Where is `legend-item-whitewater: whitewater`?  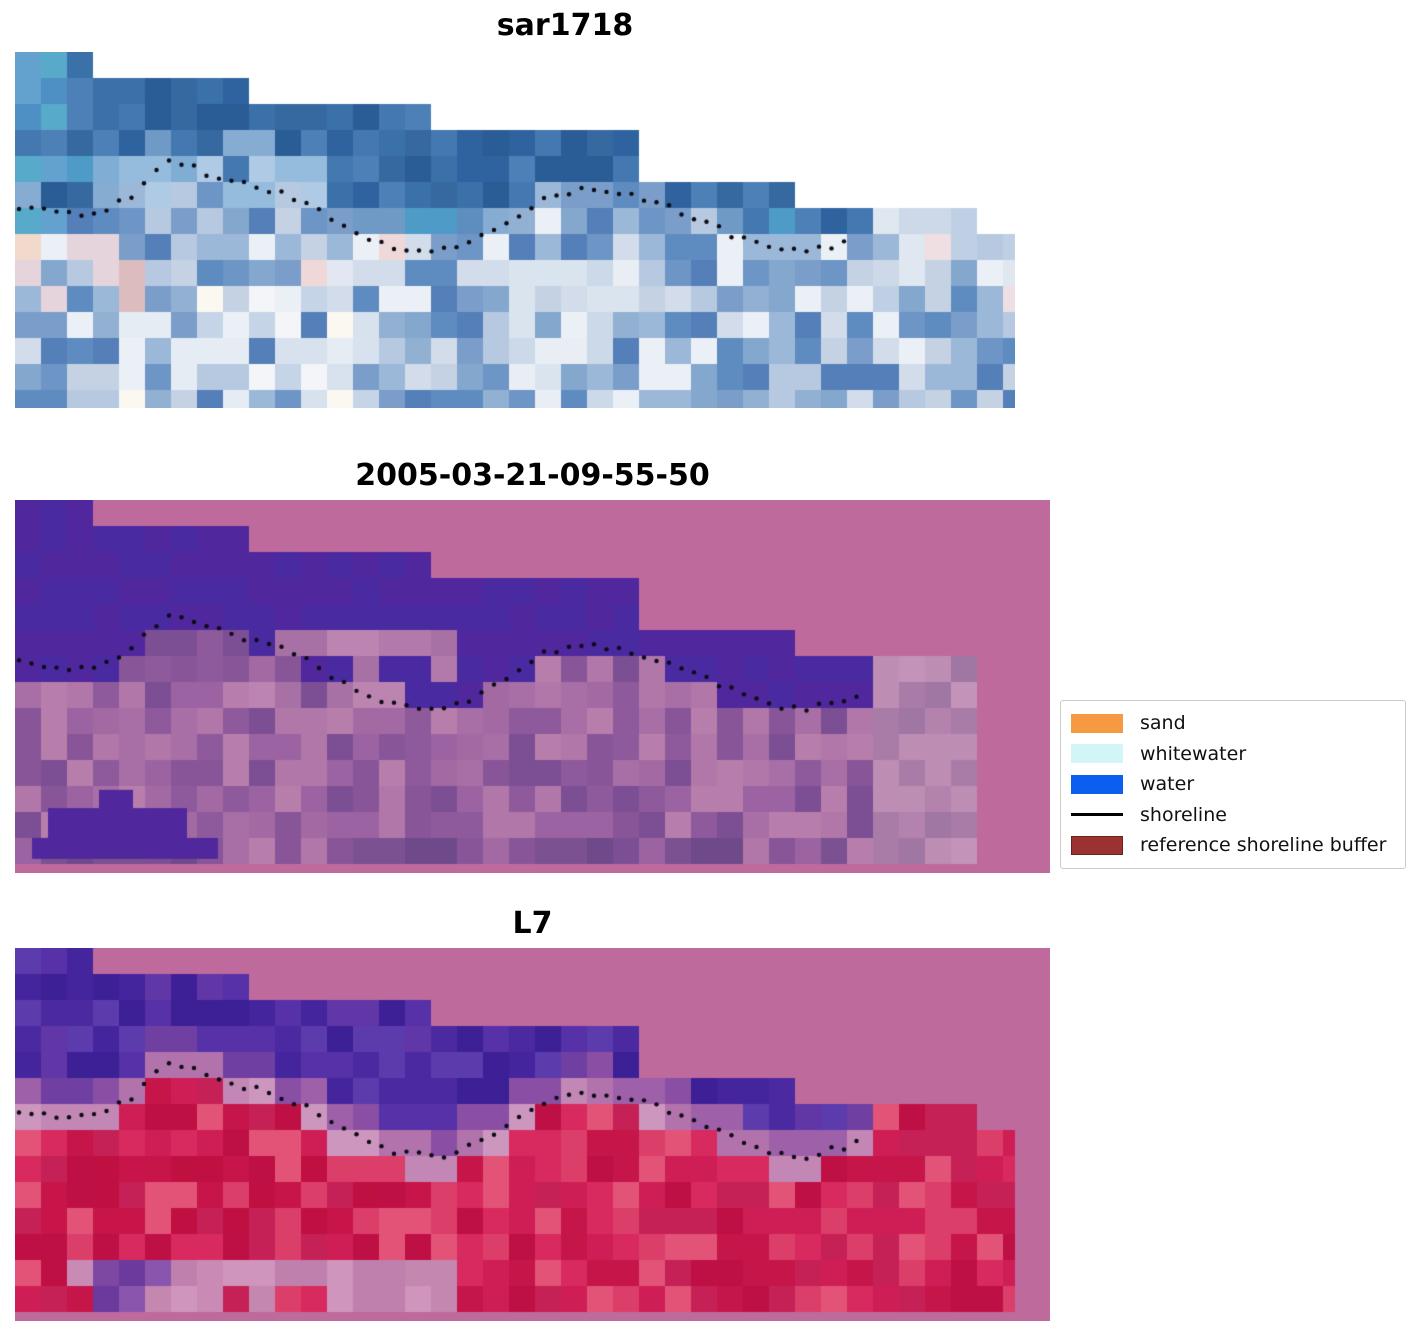
legend-item-whitewater: whitewater is located at coordinates (1233, 754).